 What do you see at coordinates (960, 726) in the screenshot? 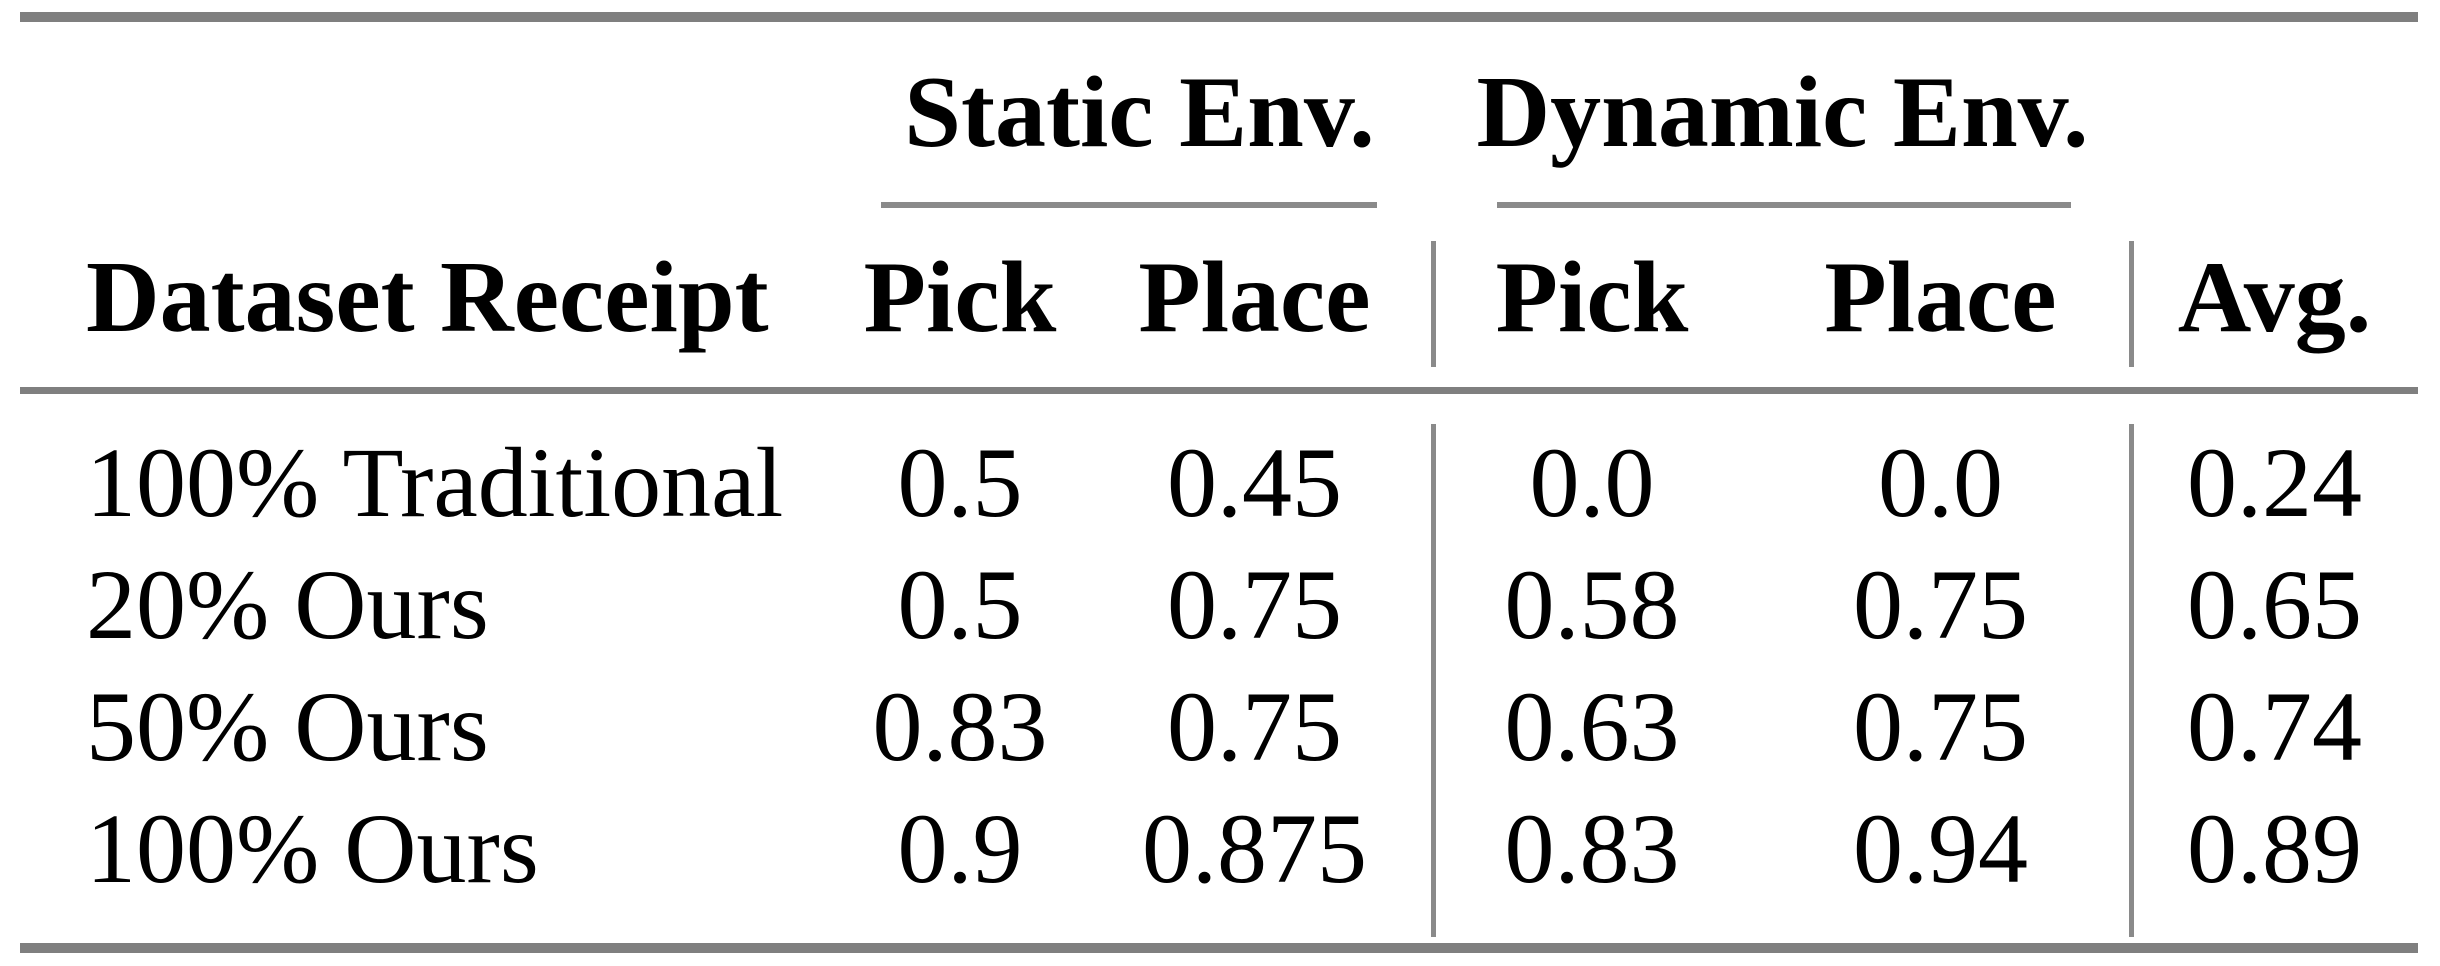
I see `static-pick-value: 0.83` at bounding box center [960, 726].